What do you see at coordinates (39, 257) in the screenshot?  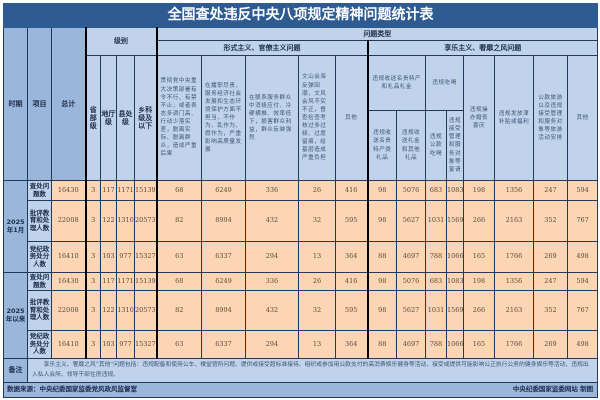 I see `row-item-label: 党纪政务处分人数` at bounding box center [39, 257].